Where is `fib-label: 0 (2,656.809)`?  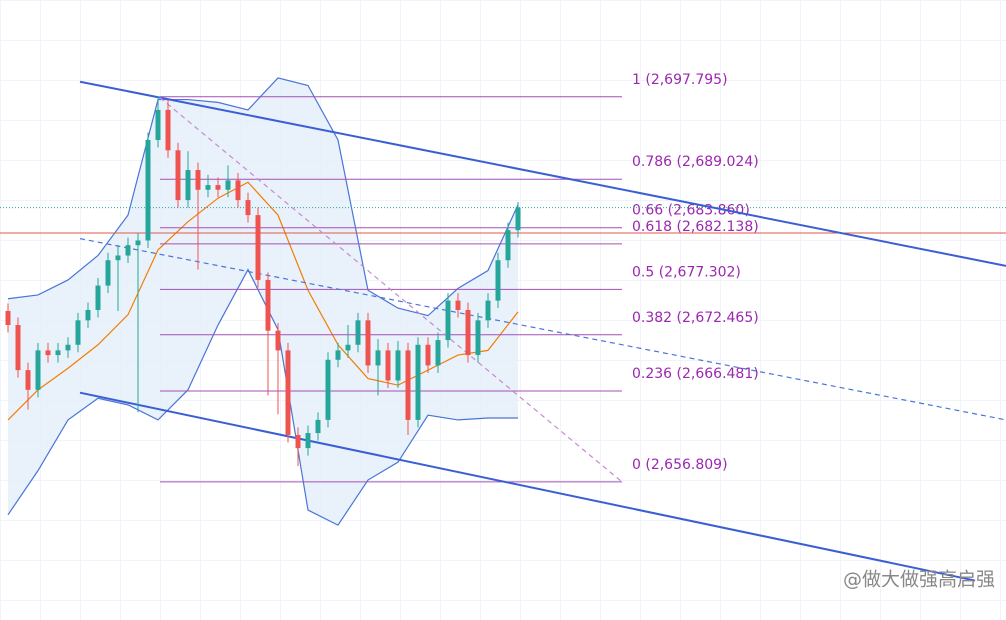
fib-label: 0 (2,656.809) is located at coordinates (680, 465).